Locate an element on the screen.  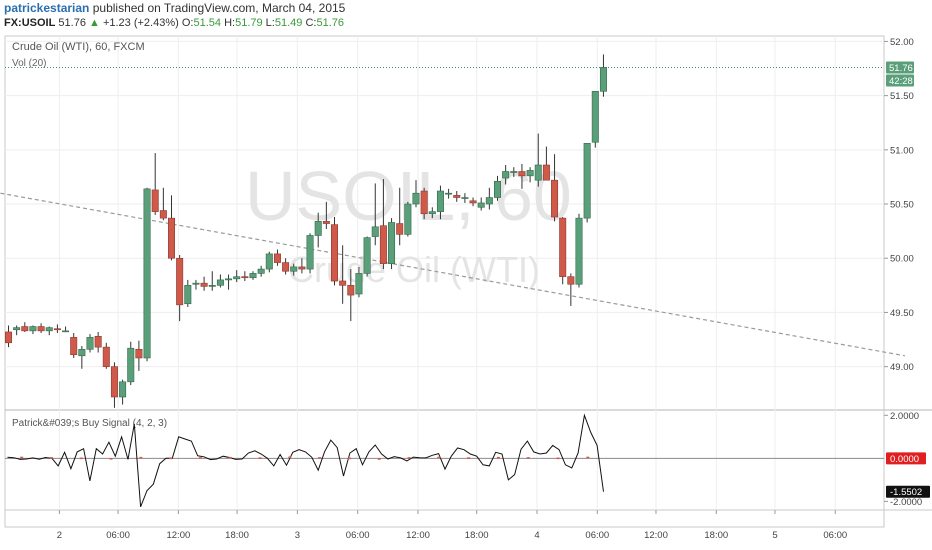
zero-value-badge-label: 0.0000 is located at coordinates (904, 459).